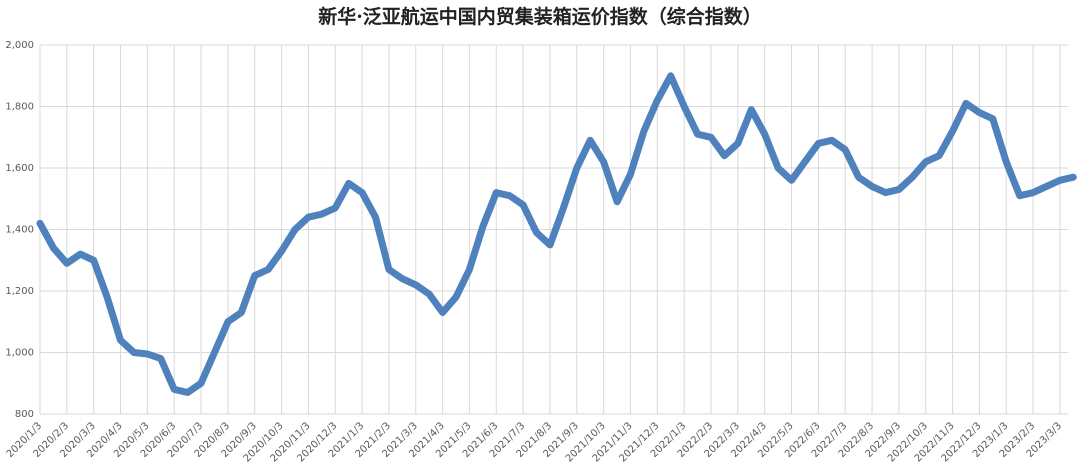  What do you see at coordinates (19, 291) in the screenshot?
I see `y-tick-label: 1,200` at bounding box center [19, 291].